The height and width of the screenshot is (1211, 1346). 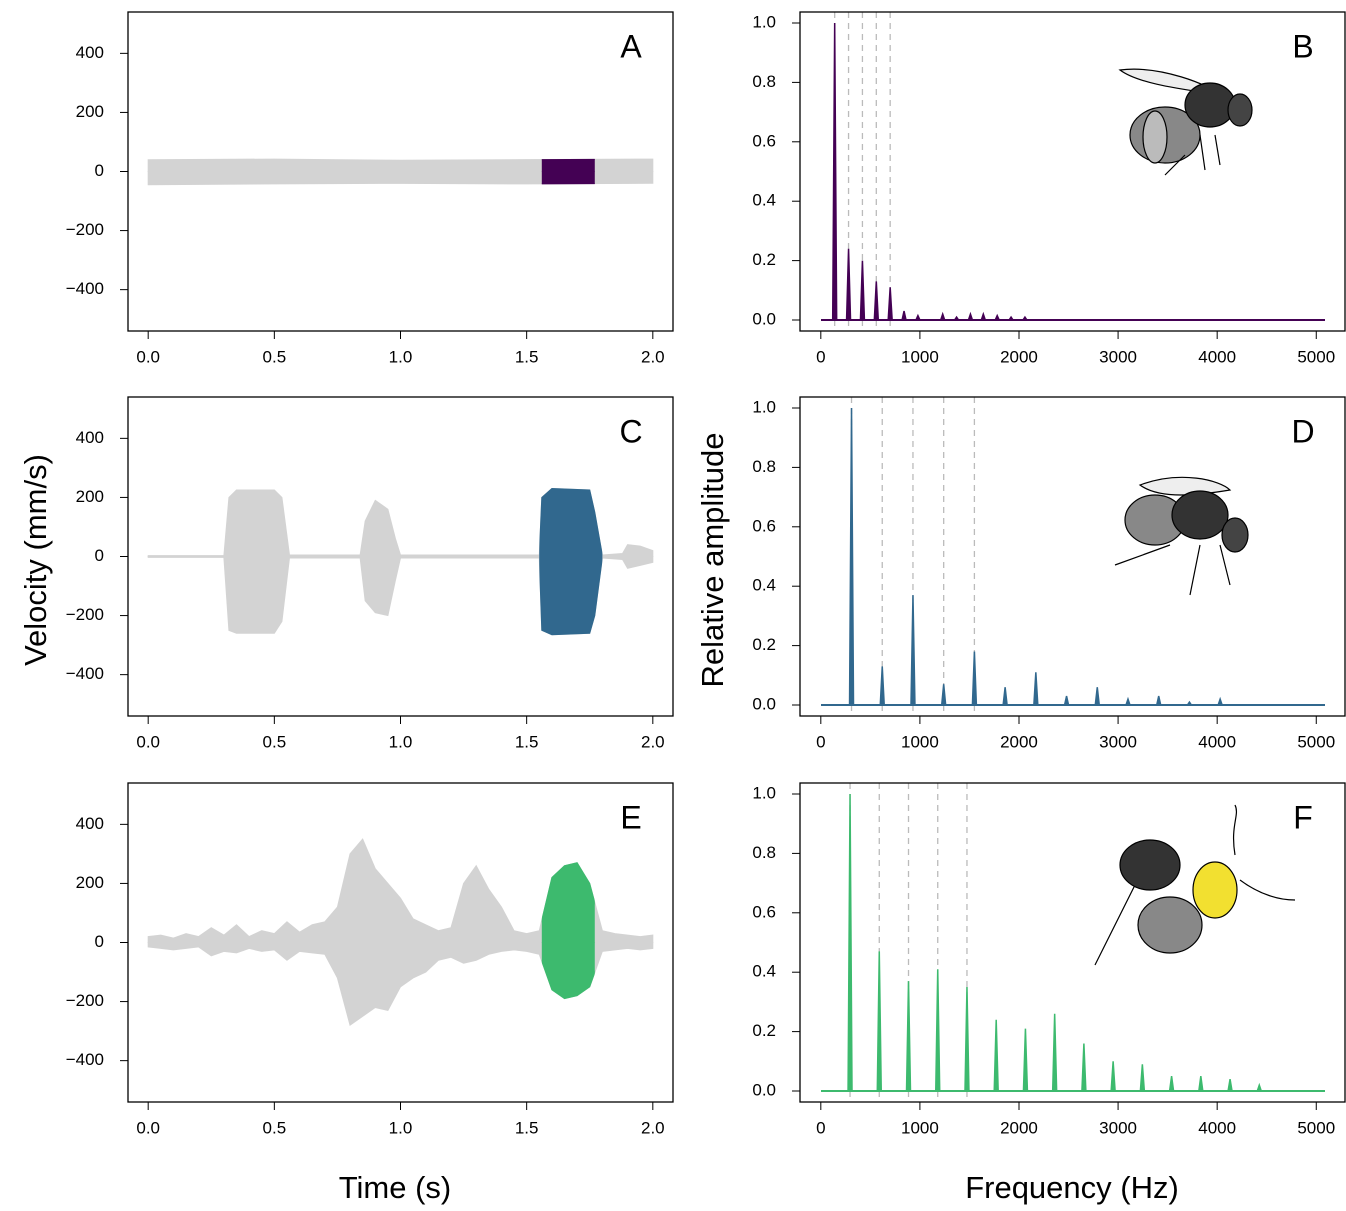 What do you see at coordinates (764, 1089) in the screenshot?
I see `y-tick-label: 0.0` at bounding box center [764, 1089].